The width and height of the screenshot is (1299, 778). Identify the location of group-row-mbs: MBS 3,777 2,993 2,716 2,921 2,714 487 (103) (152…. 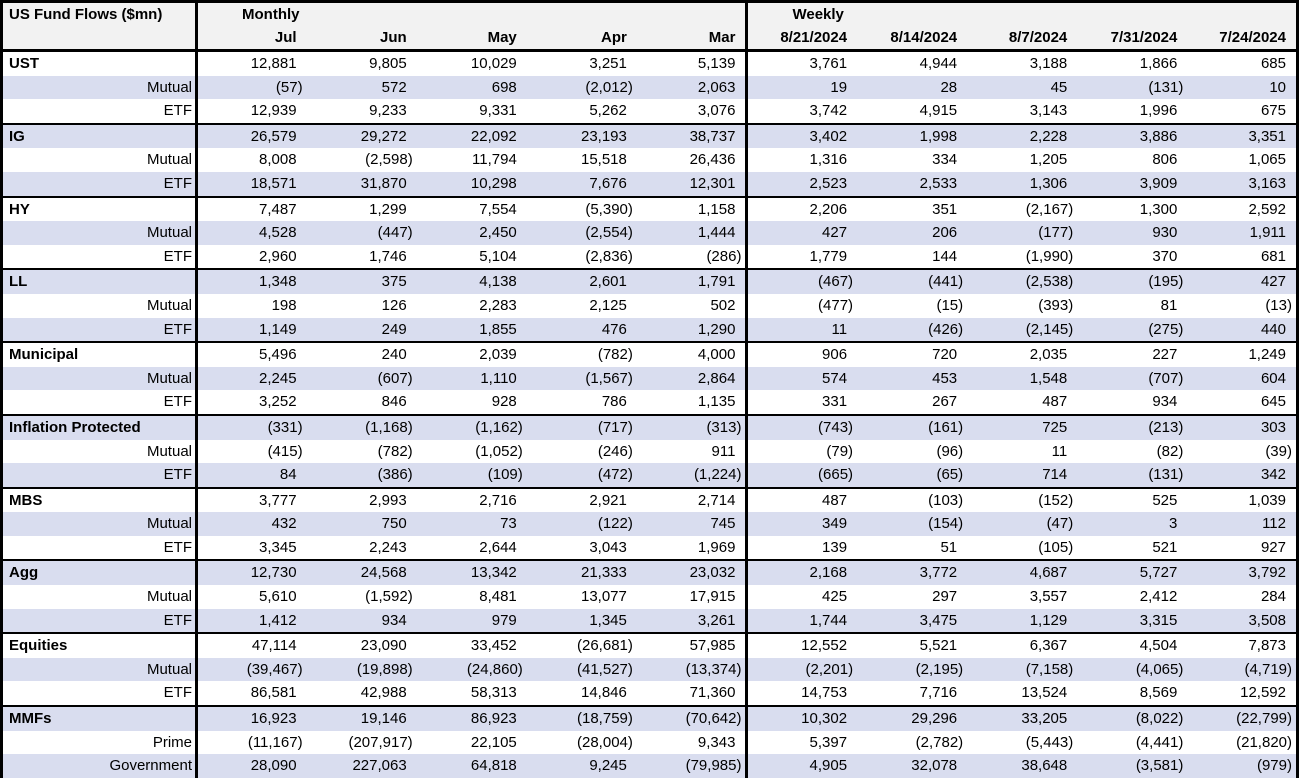
(649, 499).